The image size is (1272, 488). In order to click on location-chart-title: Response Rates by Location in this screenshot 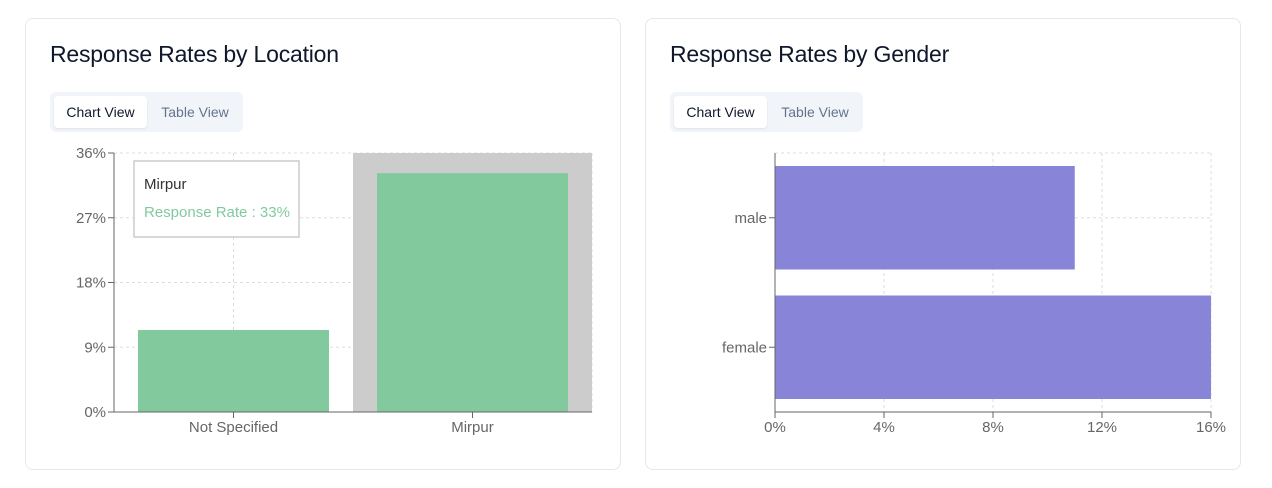, I will do `click(194, 54)`.